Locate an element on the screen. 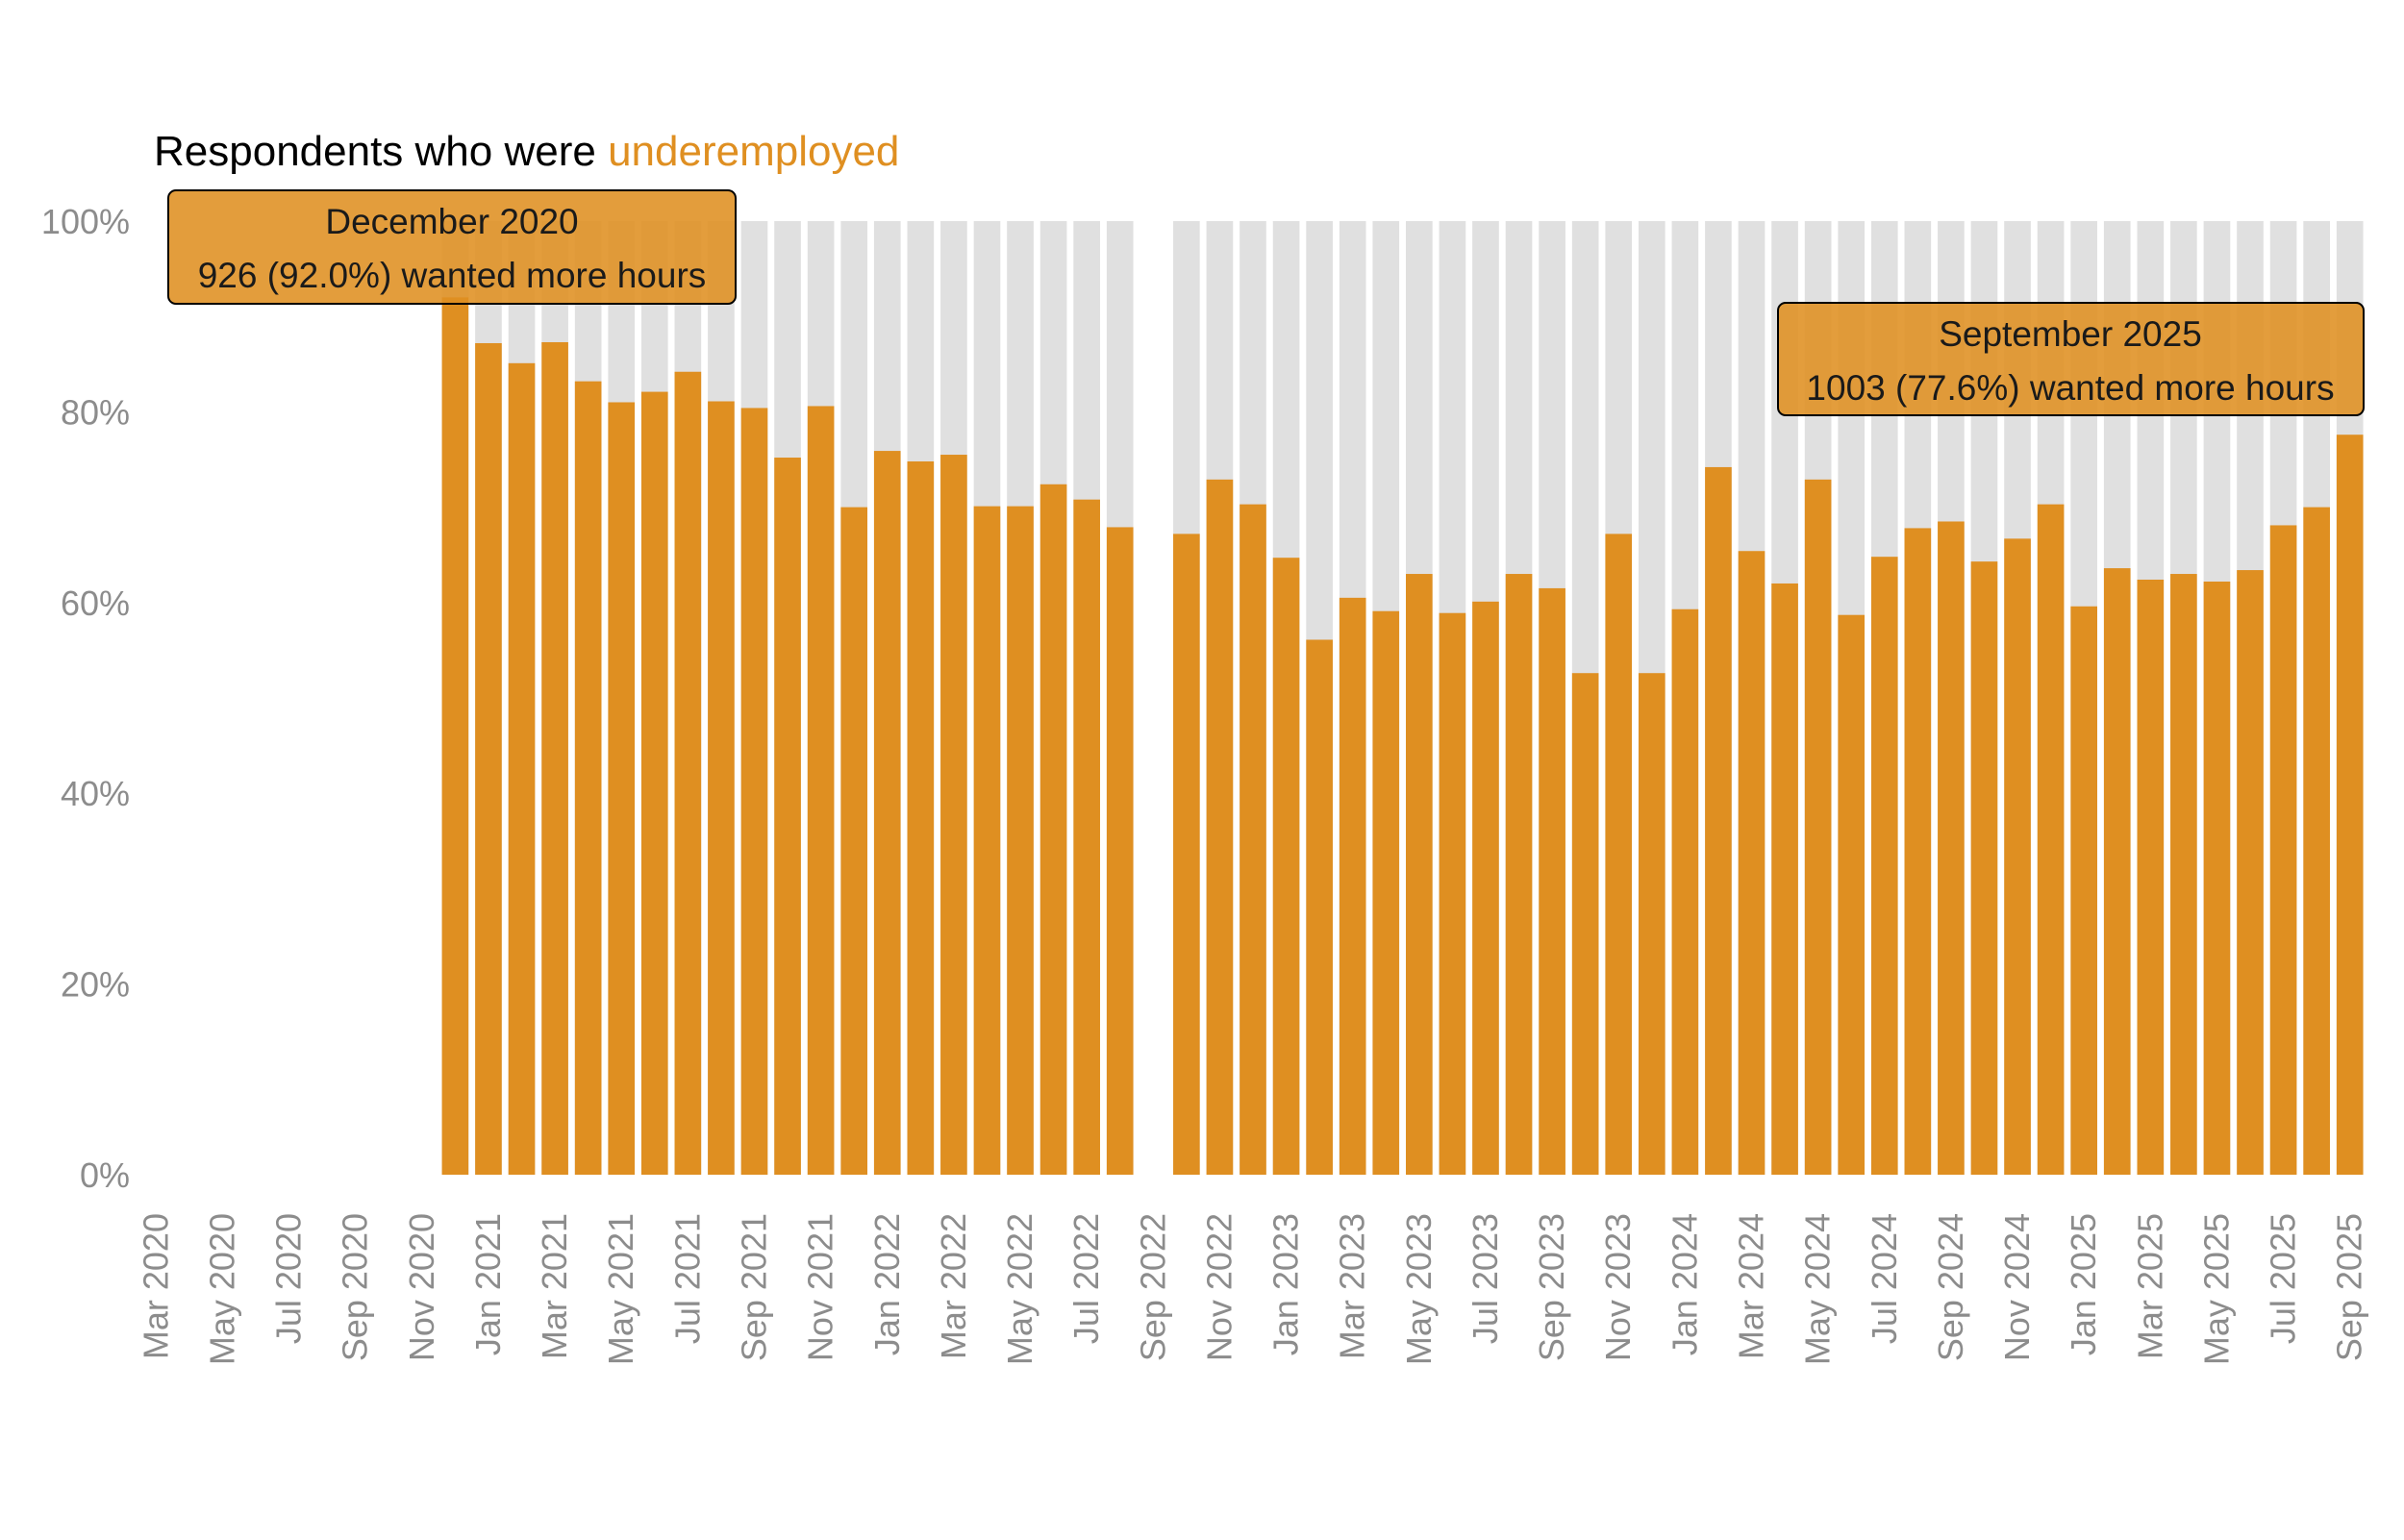 The width and height of the screenshot is (2404, 1540). x-tick-label: Nov 2020 is located at coordinates (421, 1287).